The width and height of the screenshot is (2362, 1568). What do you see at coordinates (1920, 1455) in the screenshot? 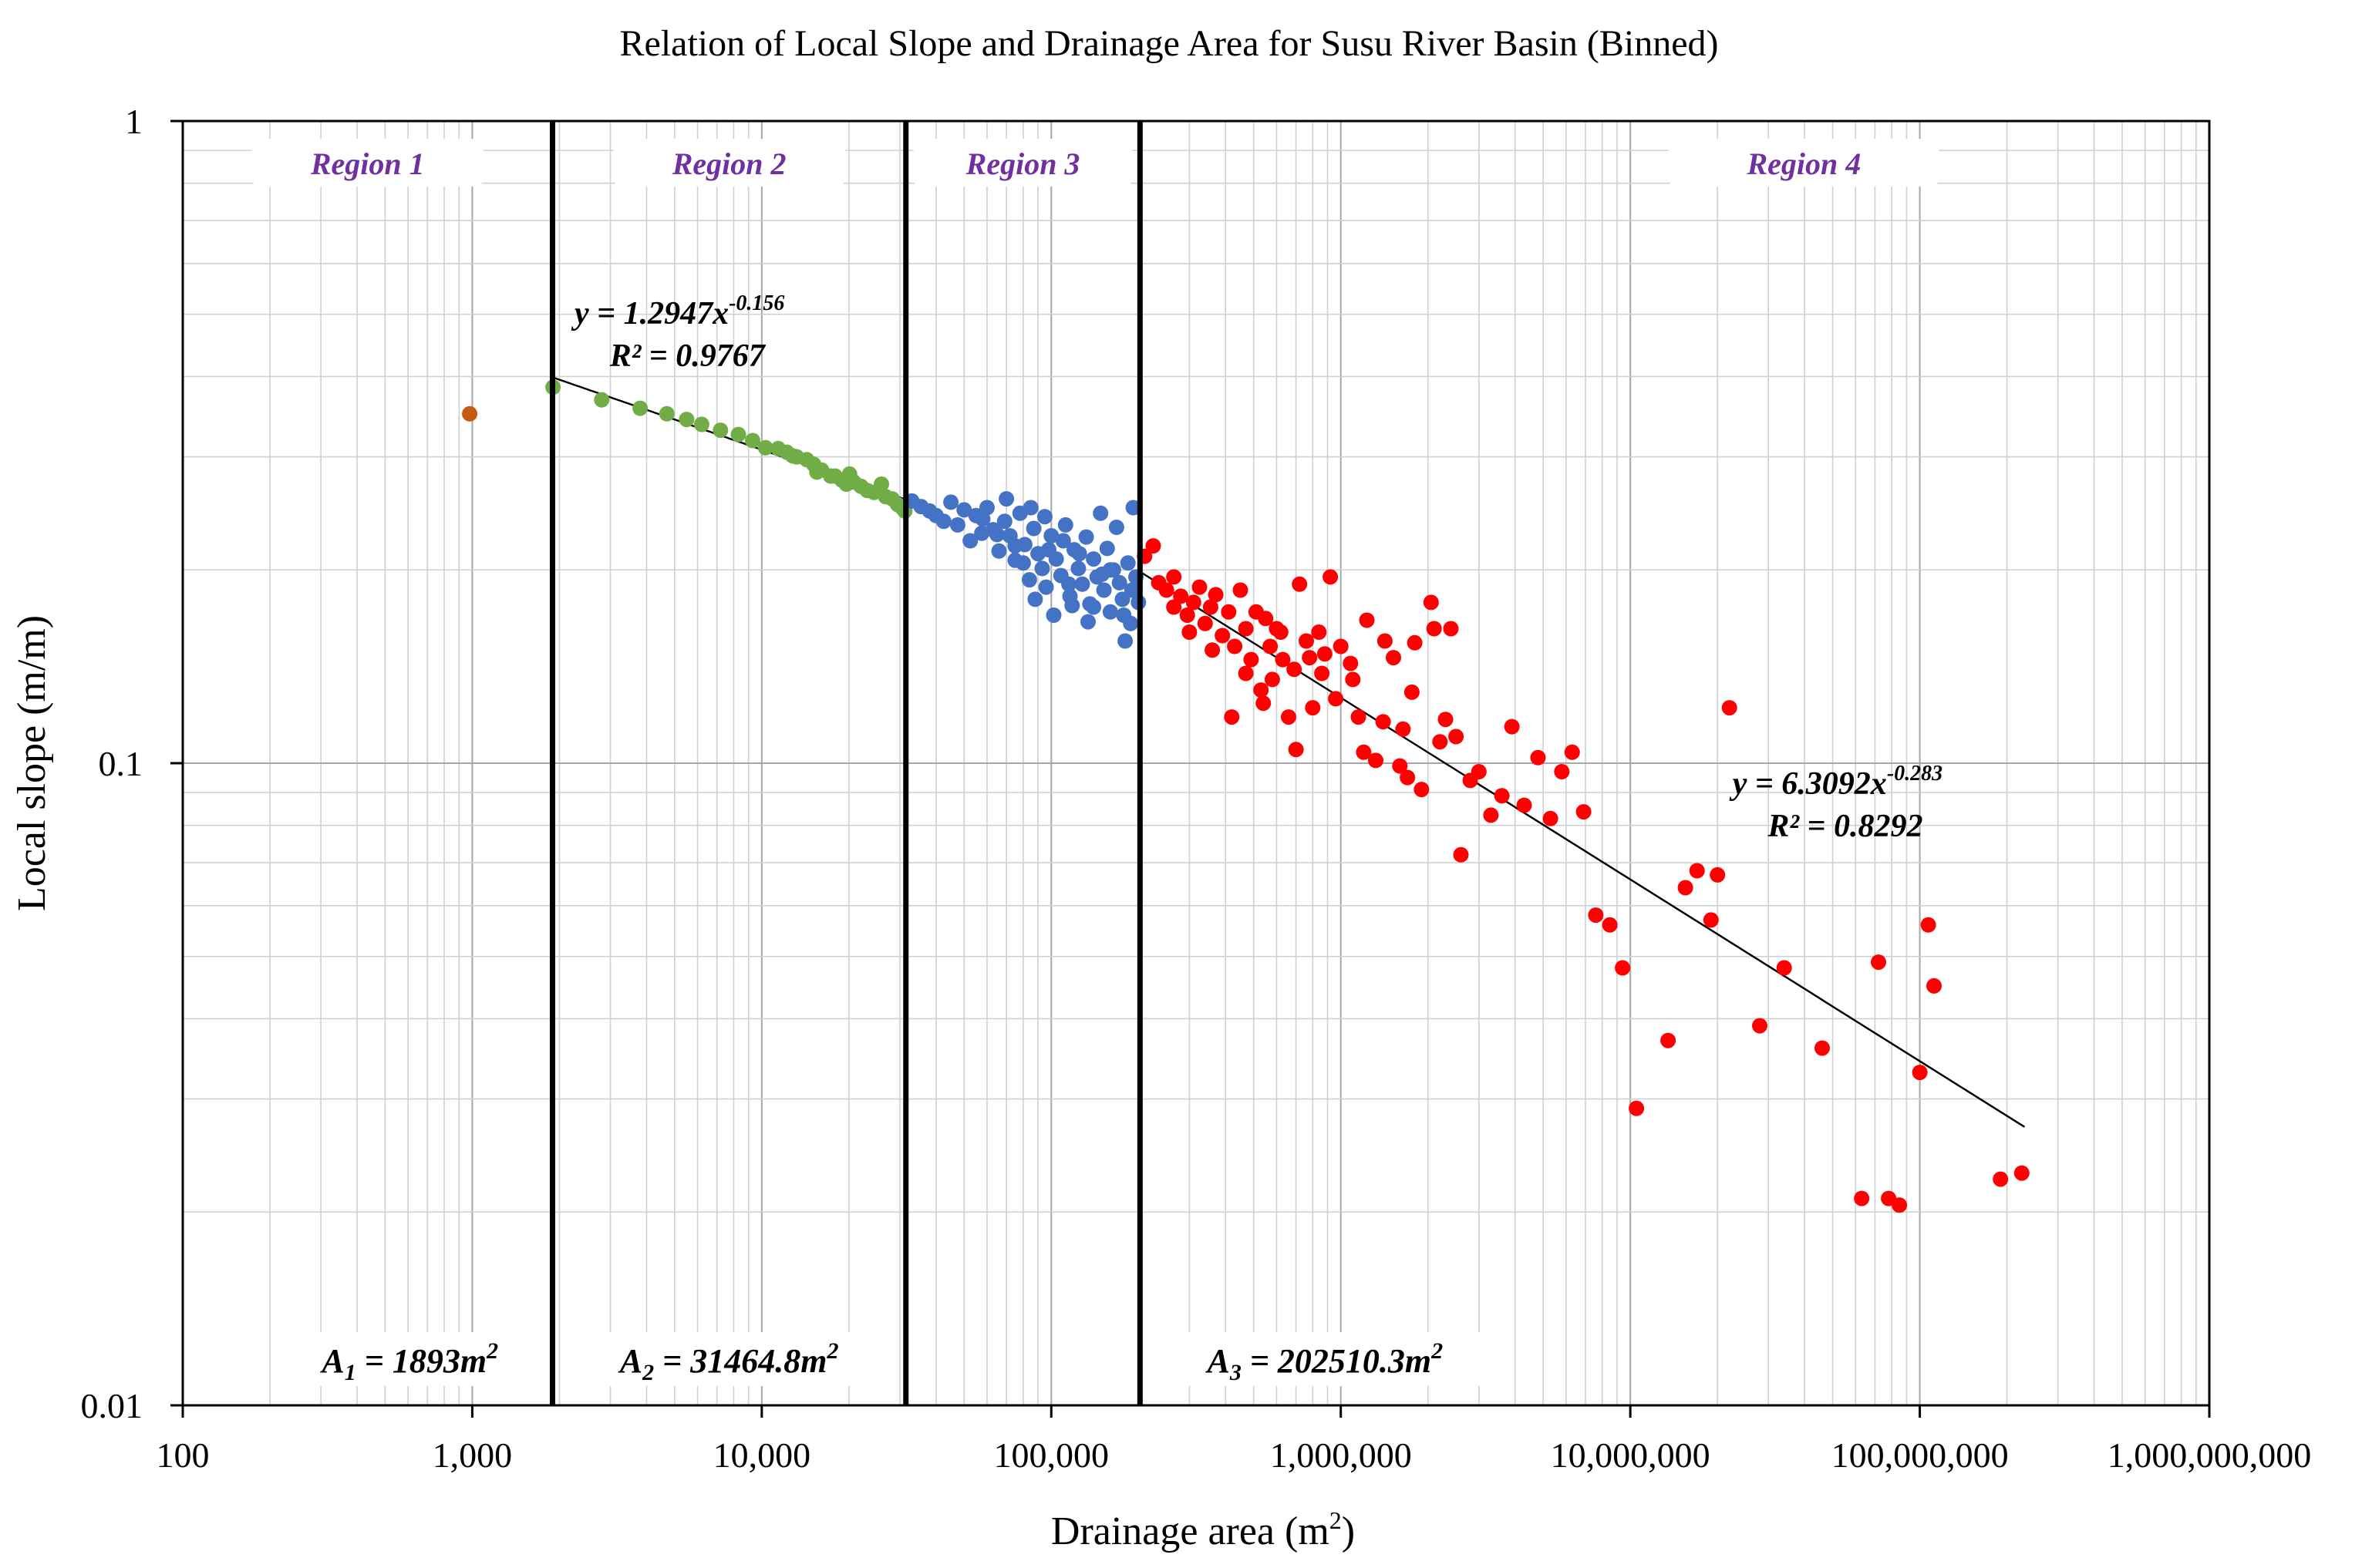
I see `x-tick-label: 100,000,000` at bounding box center [1920, 1455].